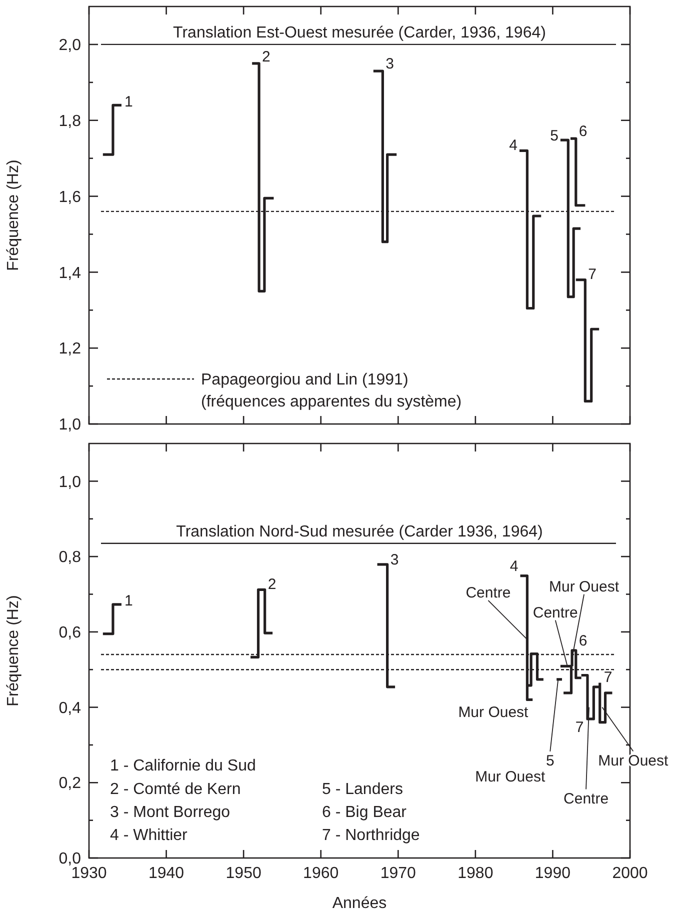 This screenshot has height=915, width=677. I want to click on ref-line-label: Translation Est-Ouest mesurée (Carder, 1936, 1964), so click(359, 33).